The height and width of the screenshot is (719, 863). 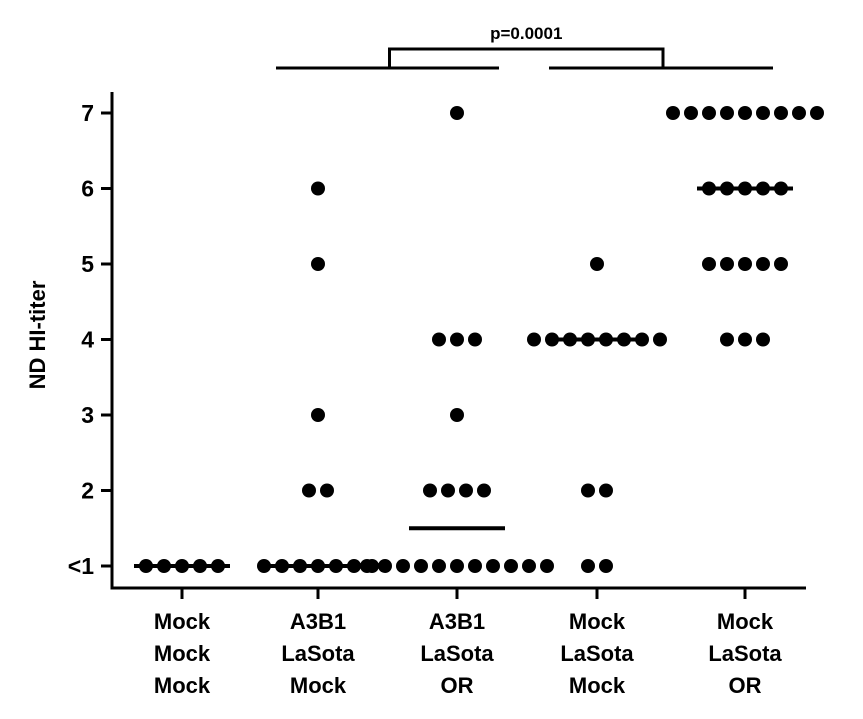 I want to click on y-tick-label: 3, so click(x=87, y=415).